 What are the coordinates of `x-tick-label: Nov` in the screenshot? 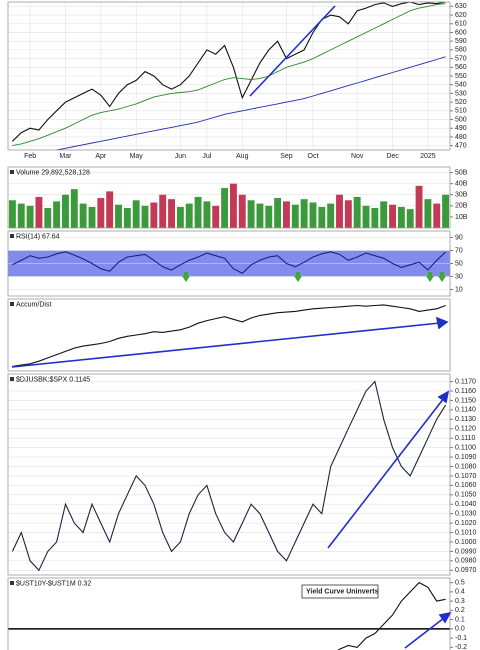 It's located at (357, 156).